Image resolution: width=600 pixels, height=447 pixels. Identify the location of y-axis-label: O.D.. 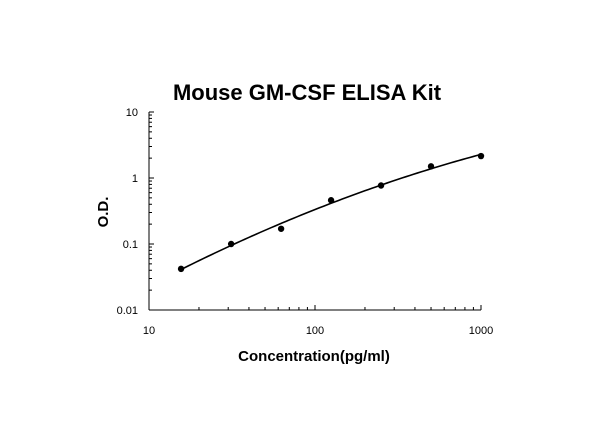
(103, 212).